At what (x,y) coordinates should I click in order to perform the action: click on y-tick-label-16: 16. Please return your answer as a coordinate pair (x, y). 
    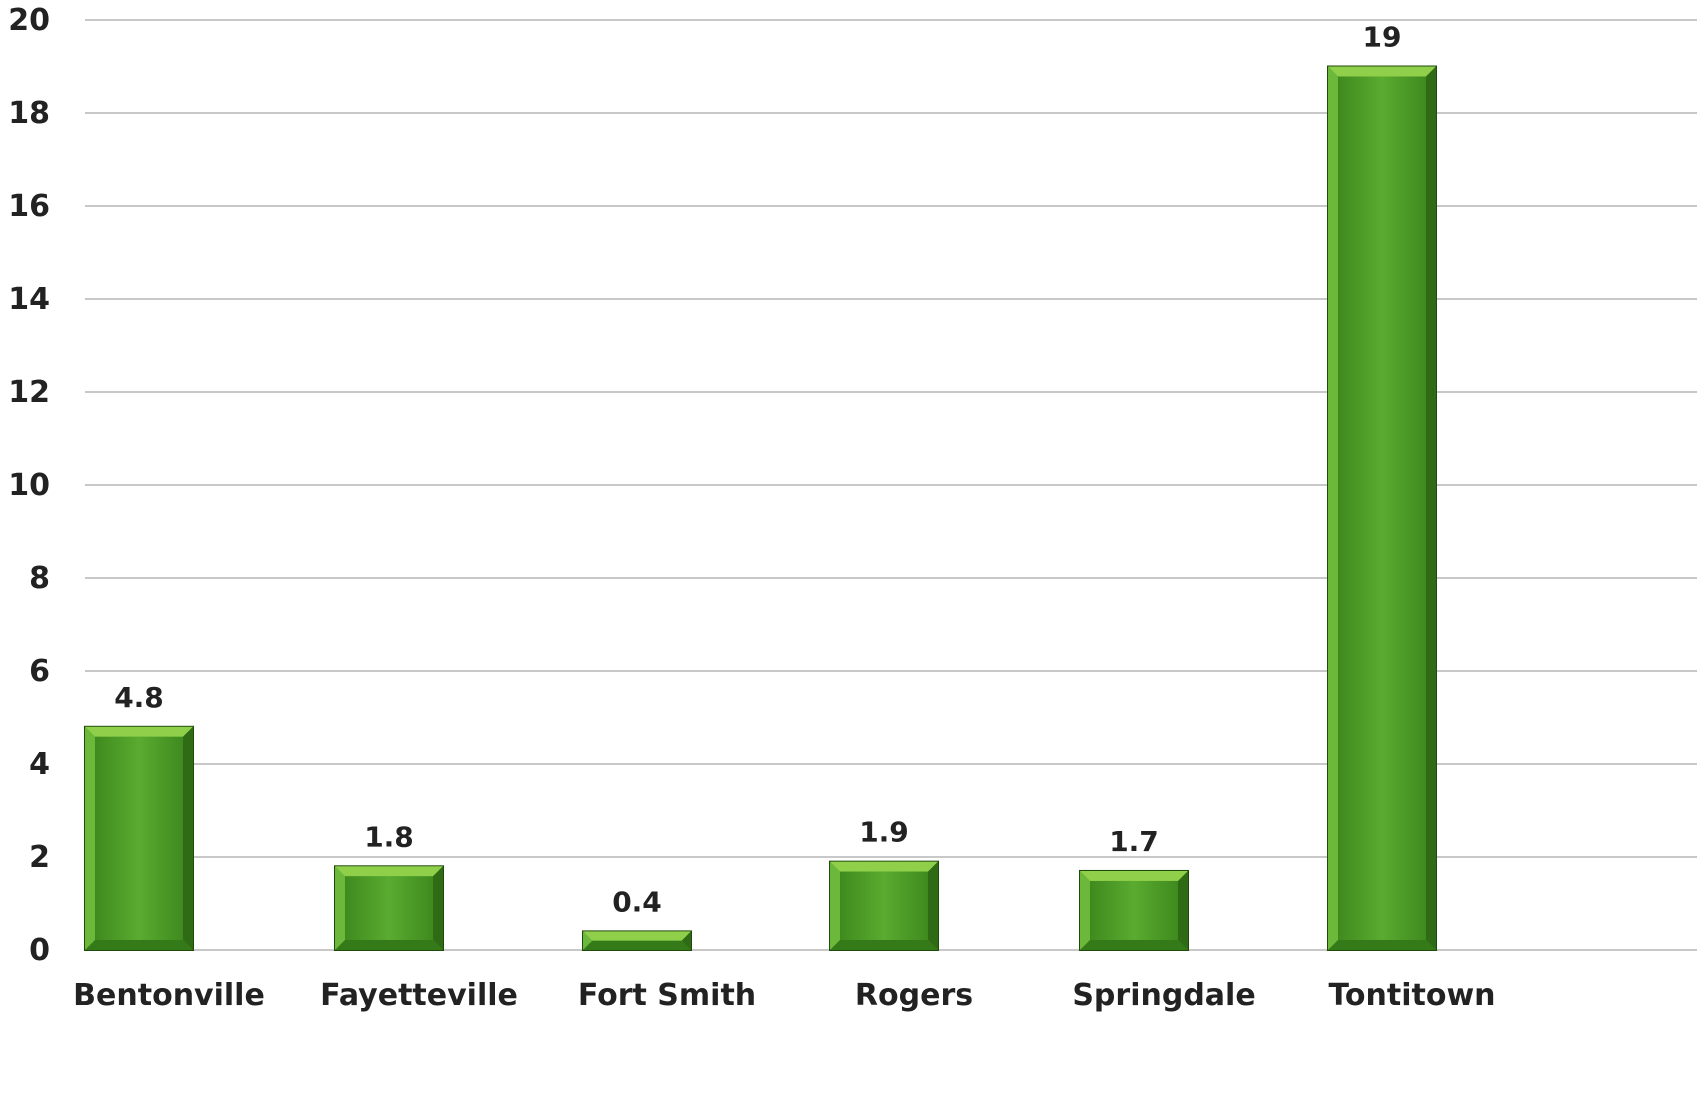
    Looking at the image, I should click on (29, 206).